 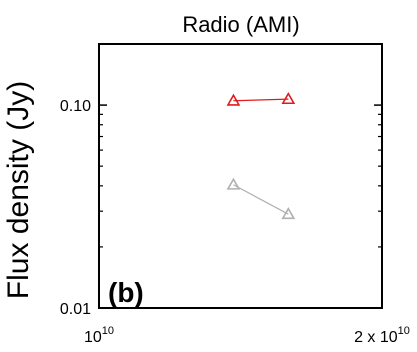 I want to click on chart-title: Radio (AMI), so click(x=240, y=24).